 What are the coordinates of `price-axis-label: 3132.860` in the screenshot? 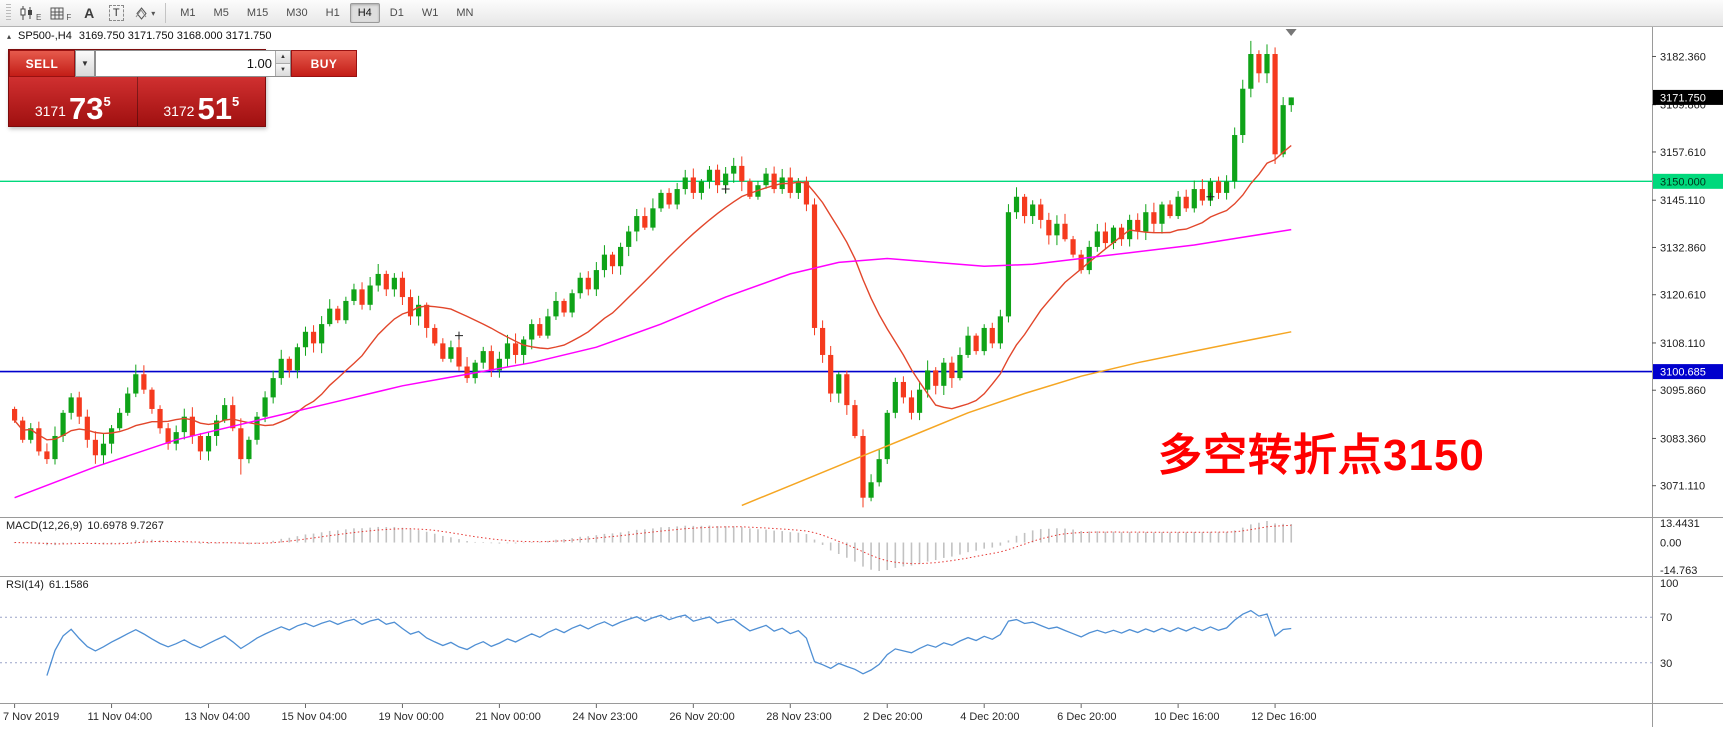 It's located at (1683, 248).